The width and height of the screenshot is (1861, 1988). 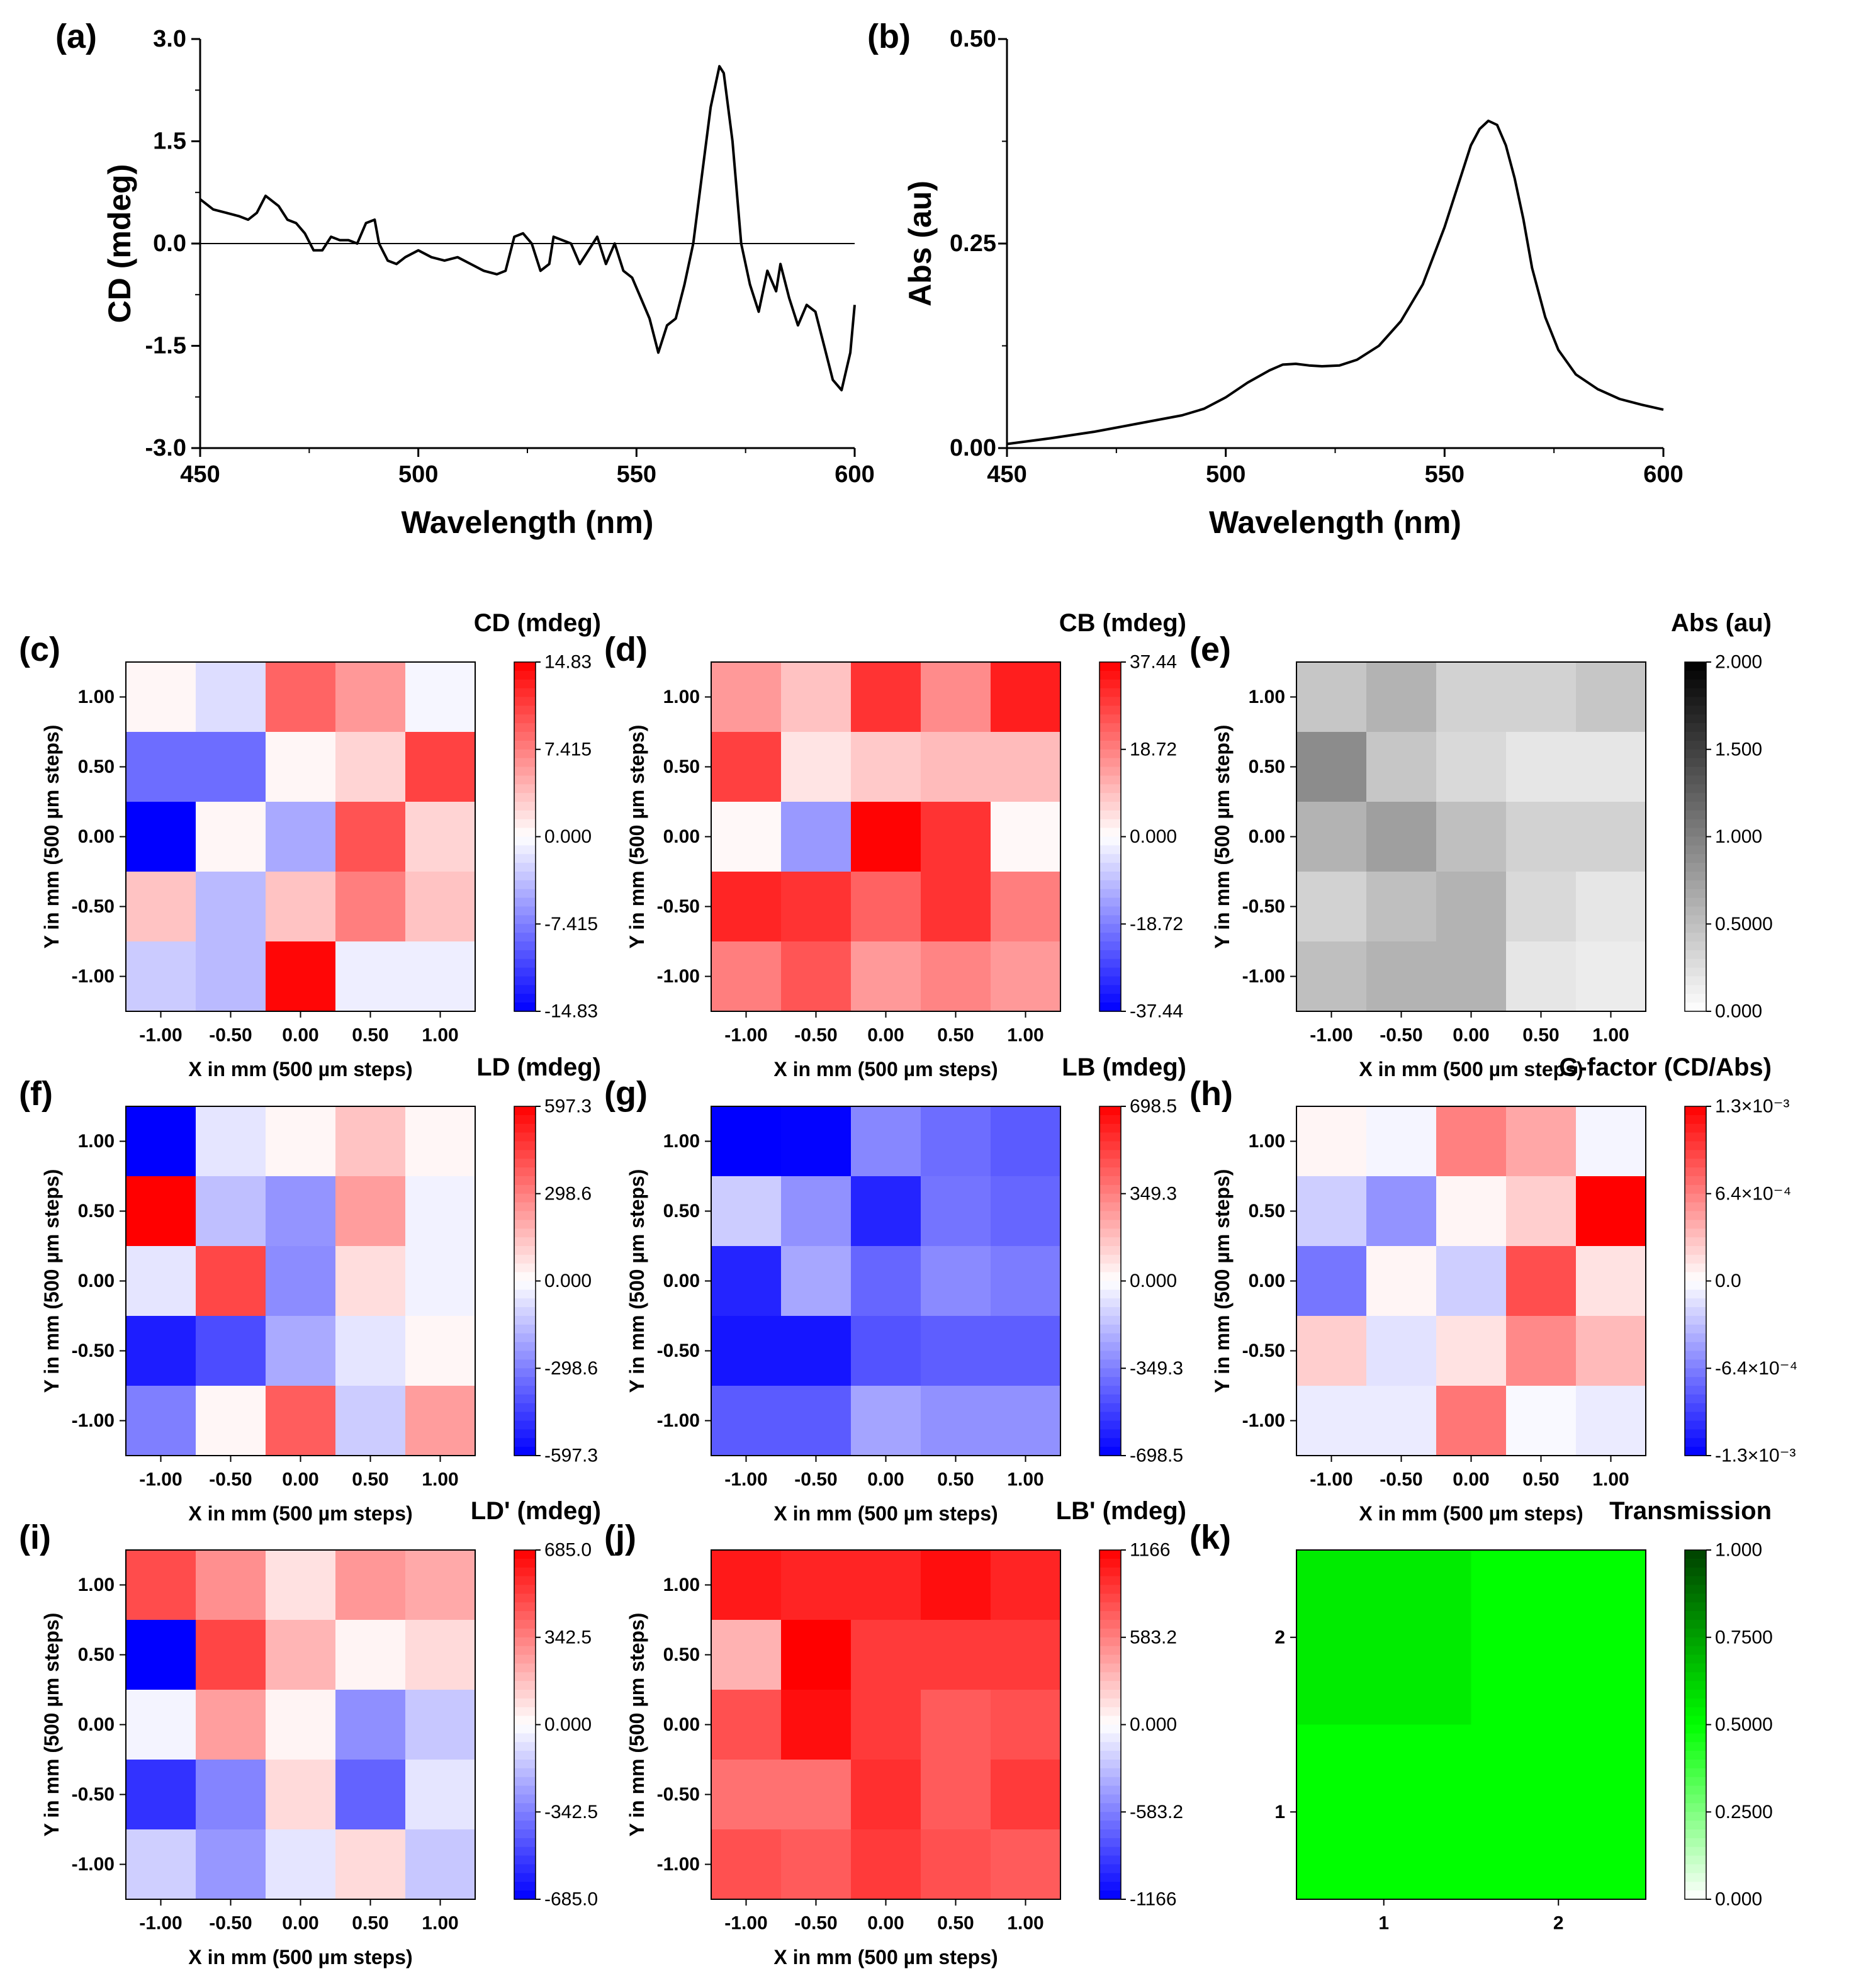 What do you see at coordinates (1263, 906) in the screenshot?
I see `y-tick-label-e: -0.50` at bounding box center [1263, 906].